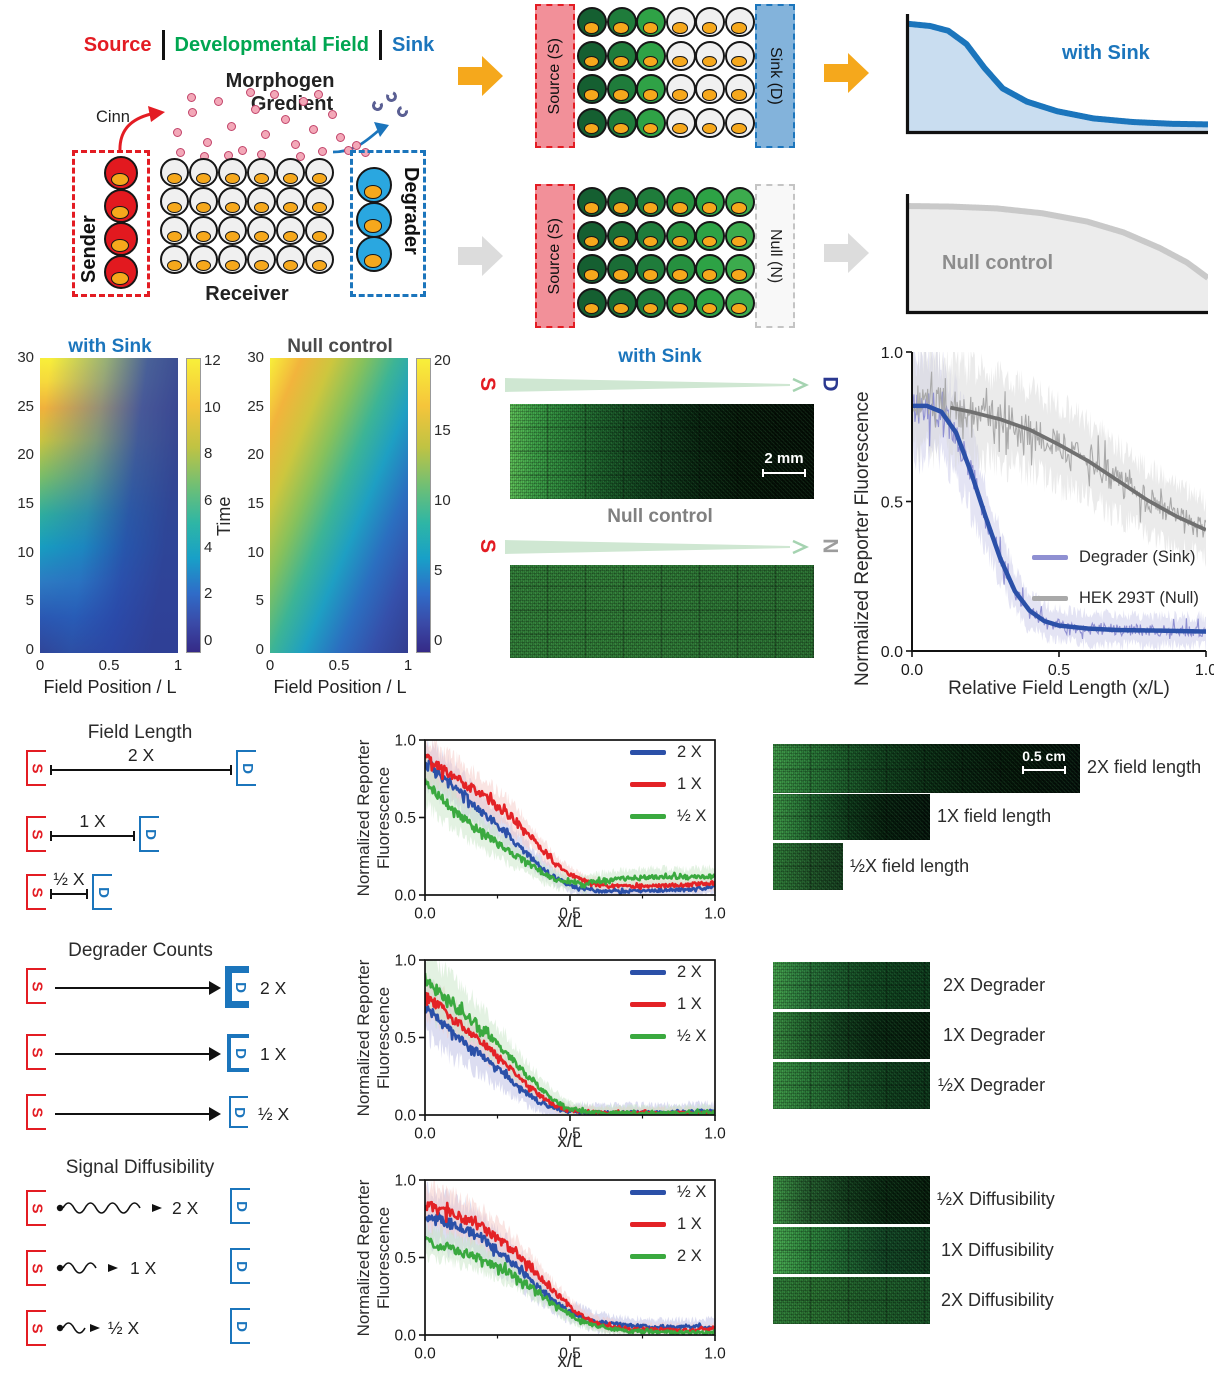  I want to click on legend-entry: 2 X, so click(668, 1256).